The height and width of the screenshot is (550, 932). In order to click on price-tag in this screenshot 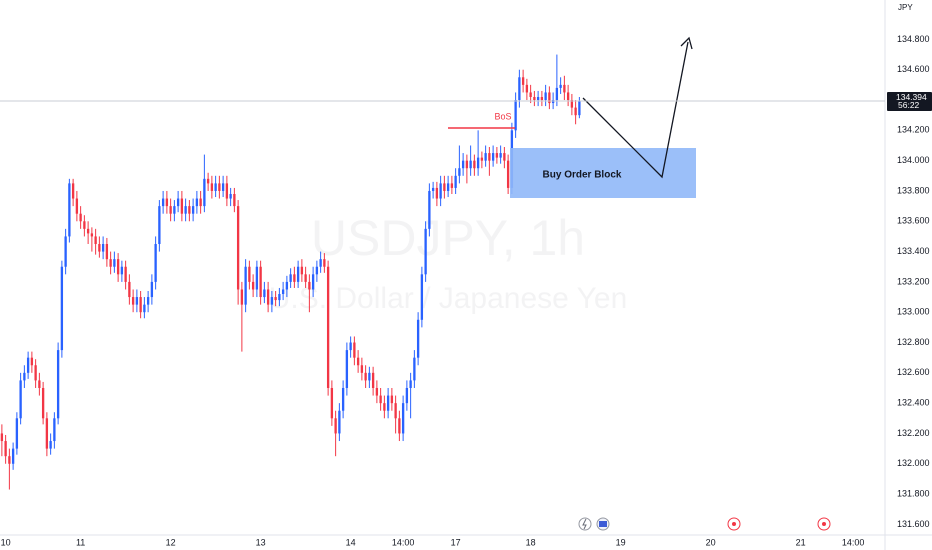, I will do `click(909, 101)`.